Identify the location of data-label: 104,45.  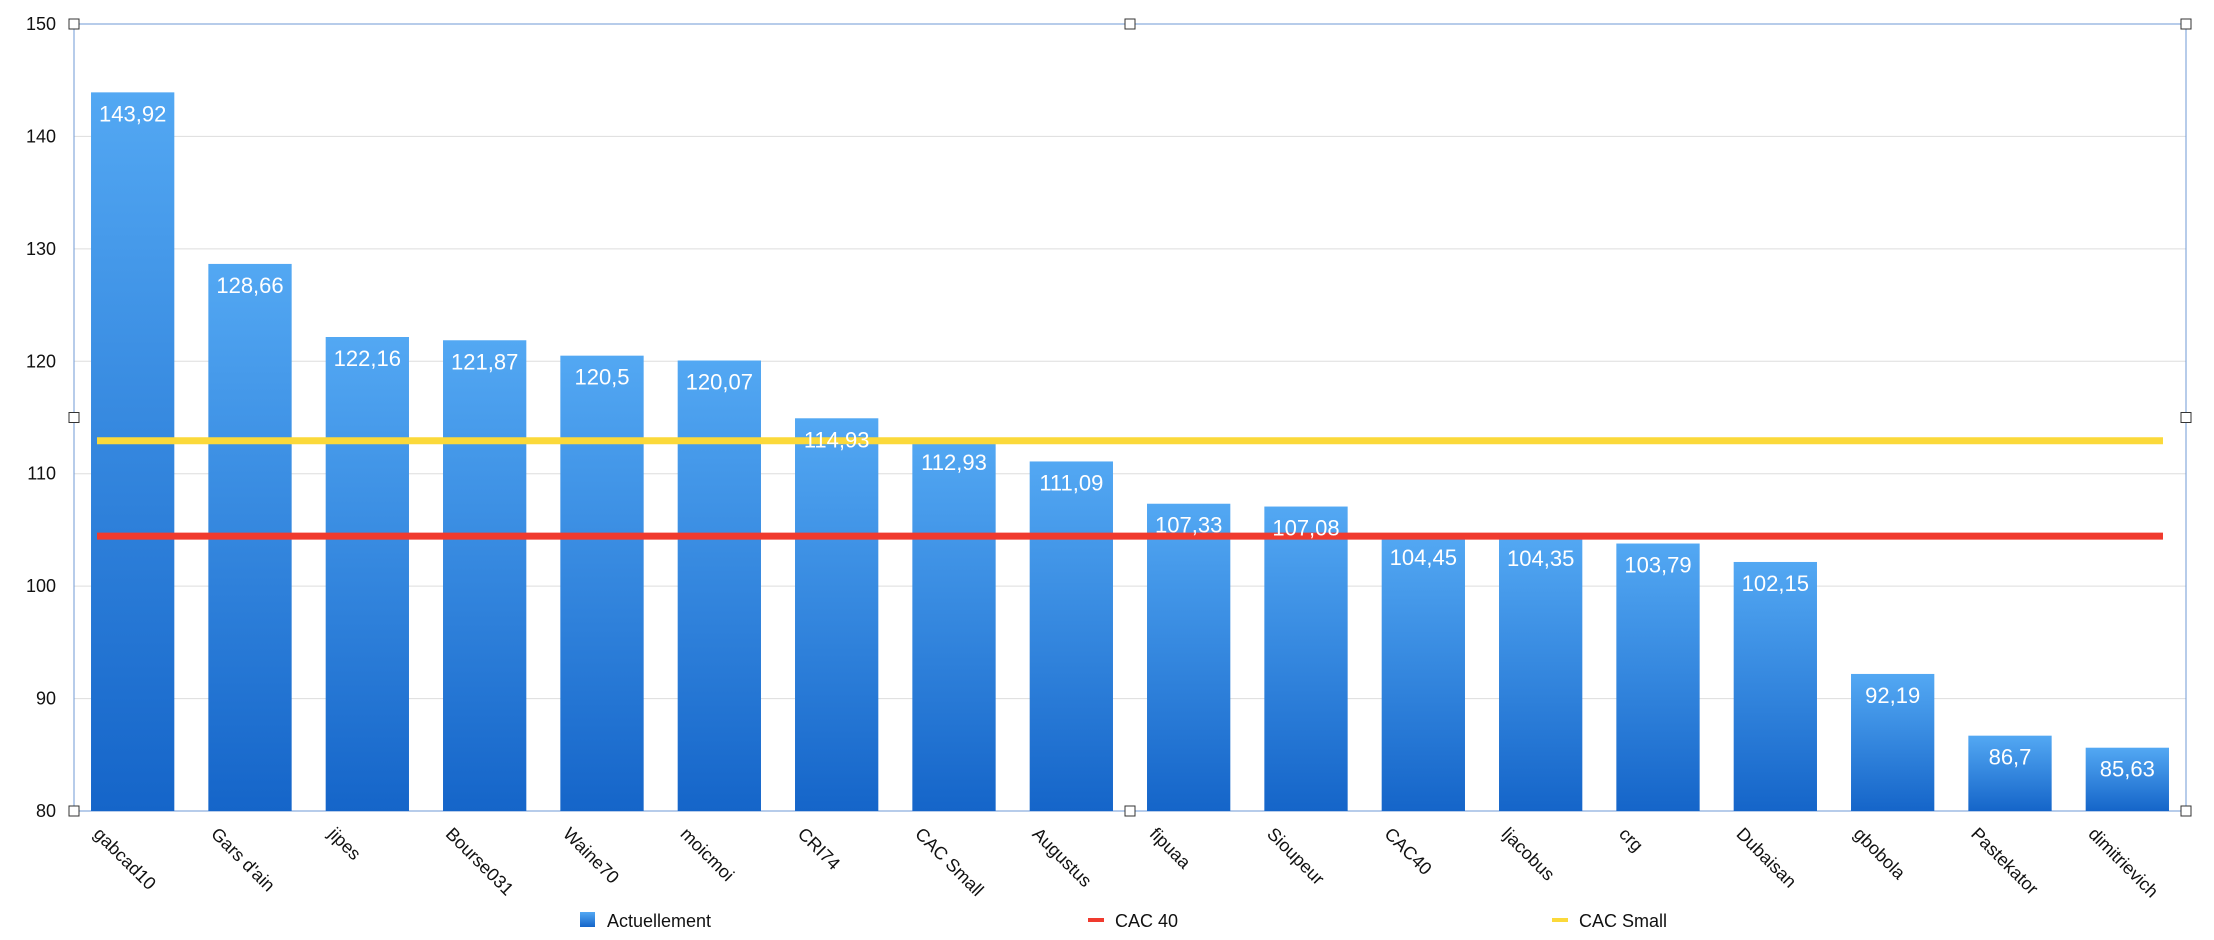
(1423, 557).